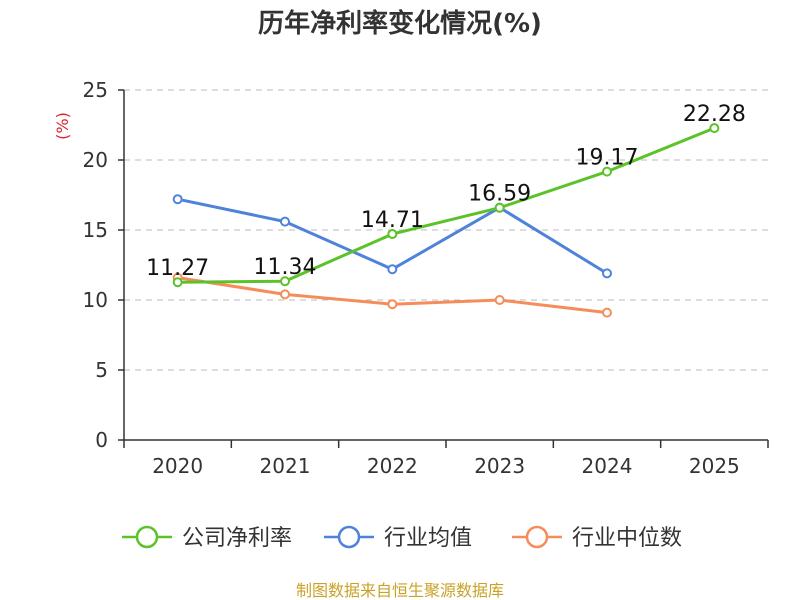 The width and height of the screenshot is (800, 600). I want to click on data-label: 19.17, so click(607, 158).